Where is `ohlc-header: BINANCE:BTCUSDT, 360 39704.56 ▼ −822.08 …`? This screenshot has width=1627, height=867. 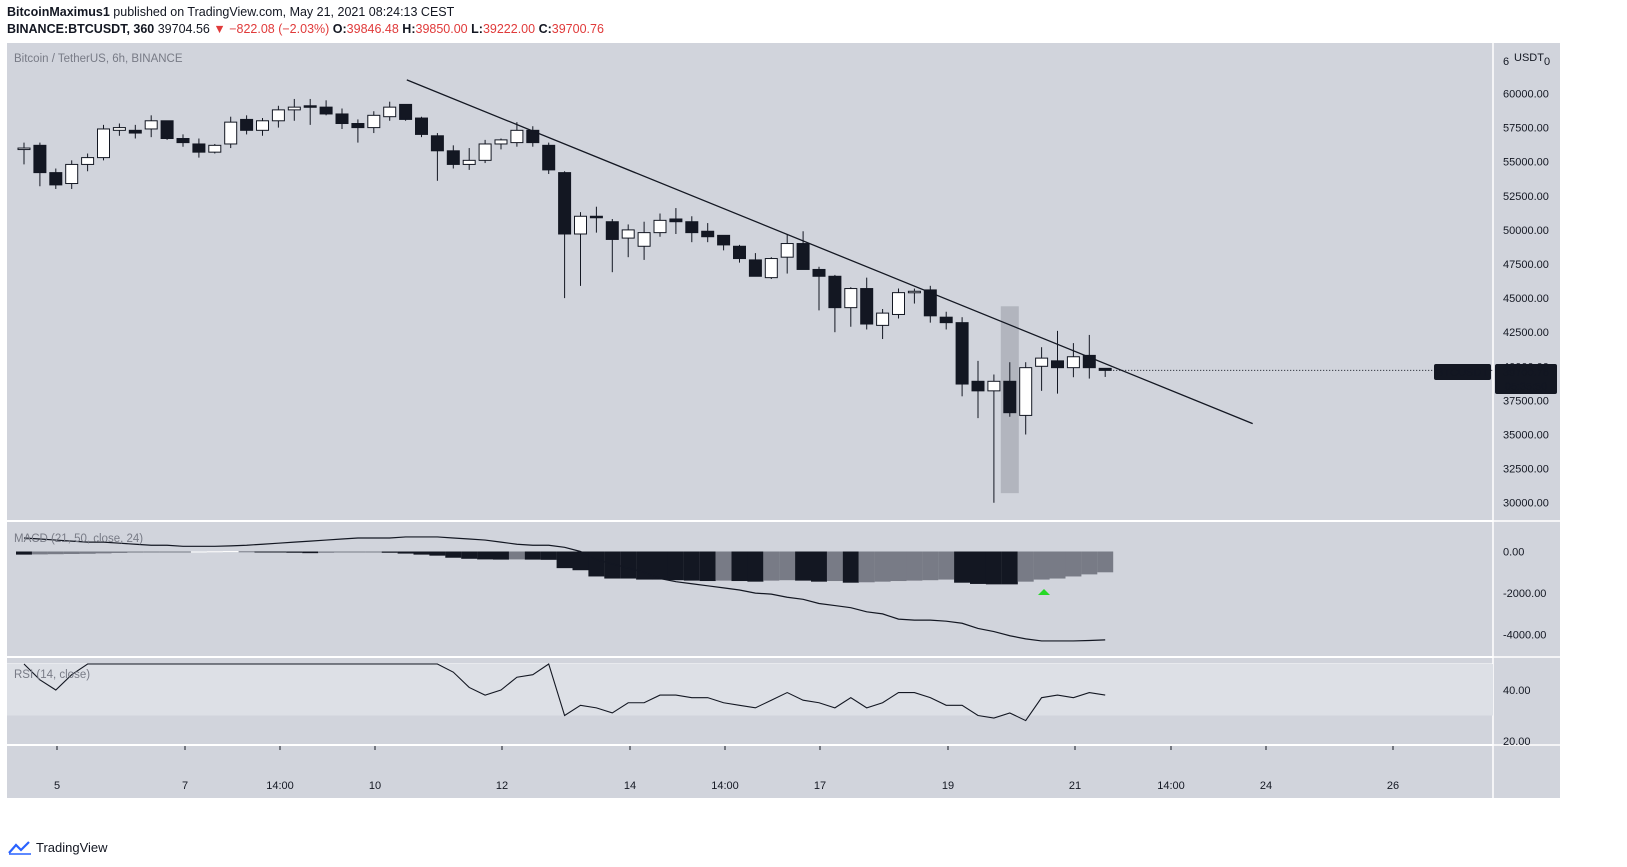
ohlc-header: BINANCE:BTCUSDT, 360 39704.56 ▼ −822.08 … is located at coordinates (305, 29).